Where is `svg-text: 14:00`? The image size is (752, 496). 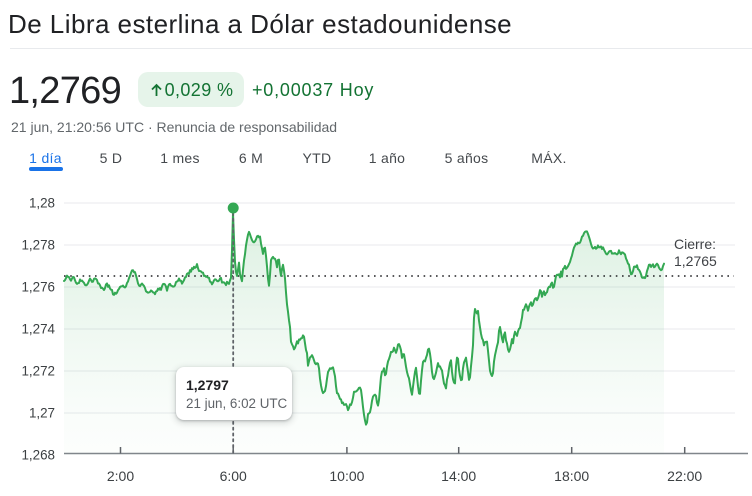 svg-text: 14:00 is located at coordinates (458, 476).